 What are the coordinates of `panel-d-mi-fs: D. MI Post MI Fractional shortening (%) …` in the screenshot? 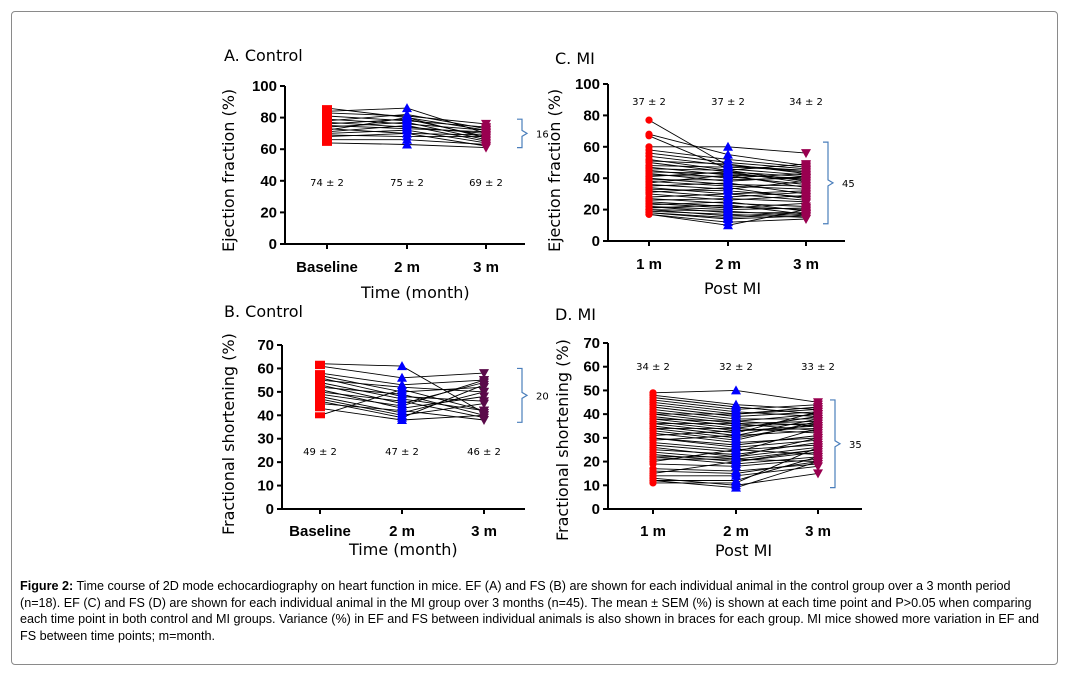 It's located at (707, 432).